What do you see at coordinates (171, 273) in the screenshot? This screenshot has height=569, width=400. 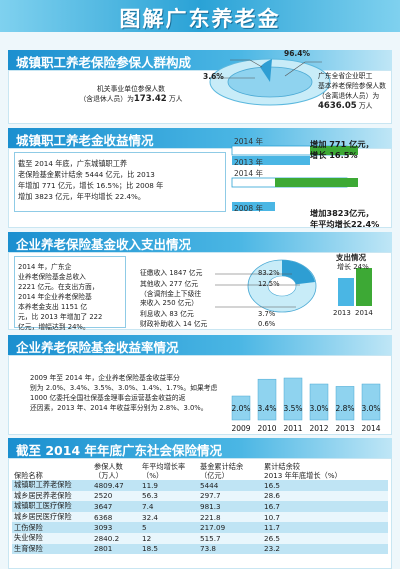 I see `income-item-0: 征缴收入 1847 亿元` at bounding box center [171, 273].